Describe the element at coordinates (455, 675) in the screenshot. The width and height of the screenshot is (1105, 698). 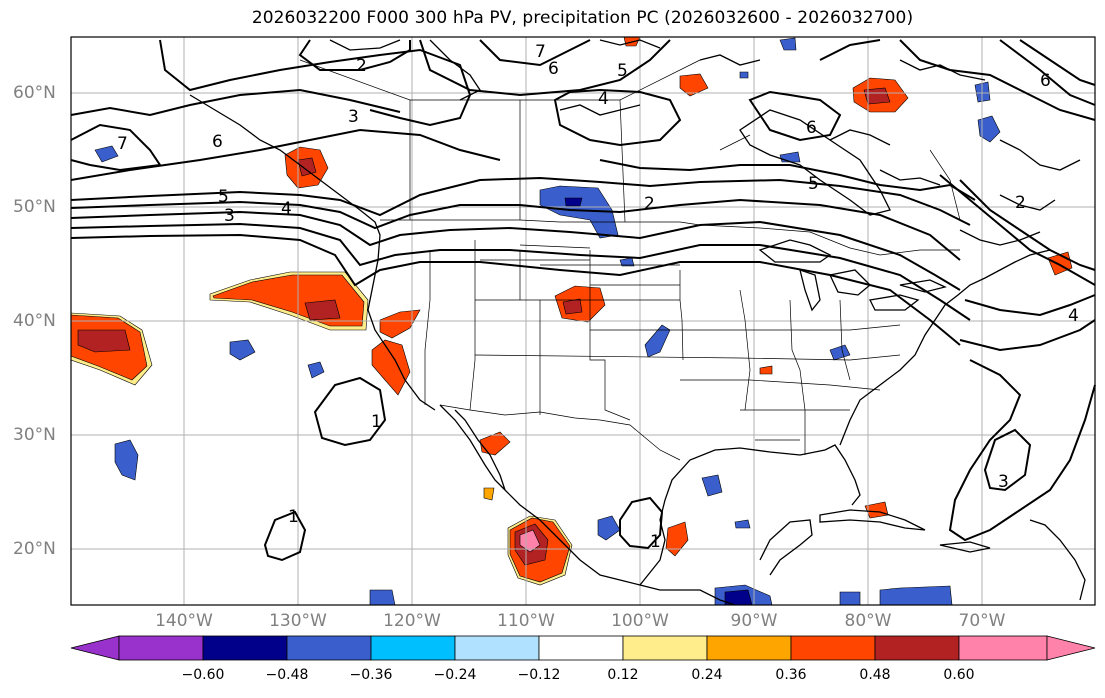
I see `colorbar-tick-label: −0.24` at that location.